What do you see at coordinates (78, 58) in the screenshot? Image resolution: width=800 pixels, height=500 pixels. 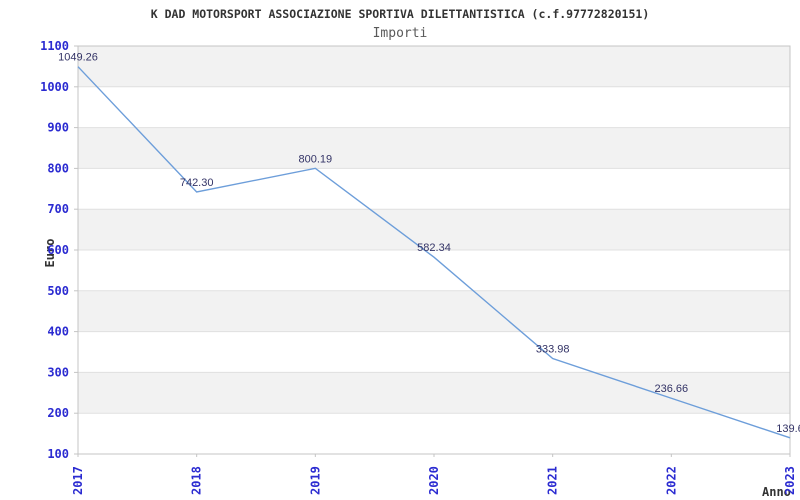 I see `point-label: 1049.26` at bounding box center [78, 58].